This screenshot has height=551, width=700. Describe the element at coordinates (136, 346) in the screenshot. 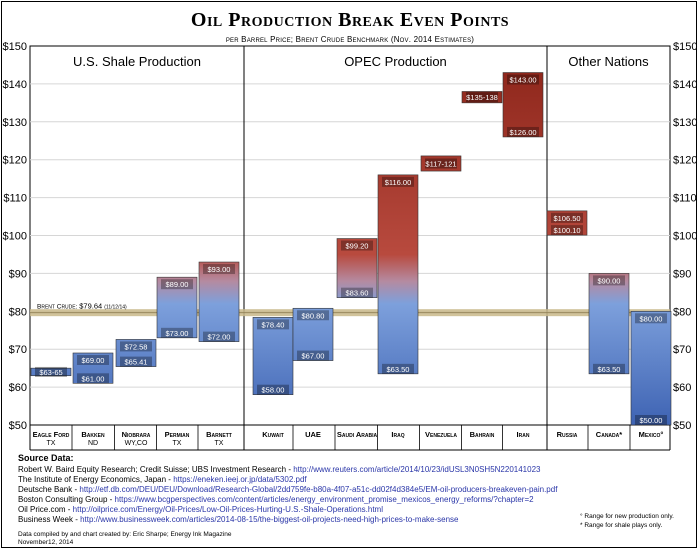

I see `data-label: $72.58` at that location.